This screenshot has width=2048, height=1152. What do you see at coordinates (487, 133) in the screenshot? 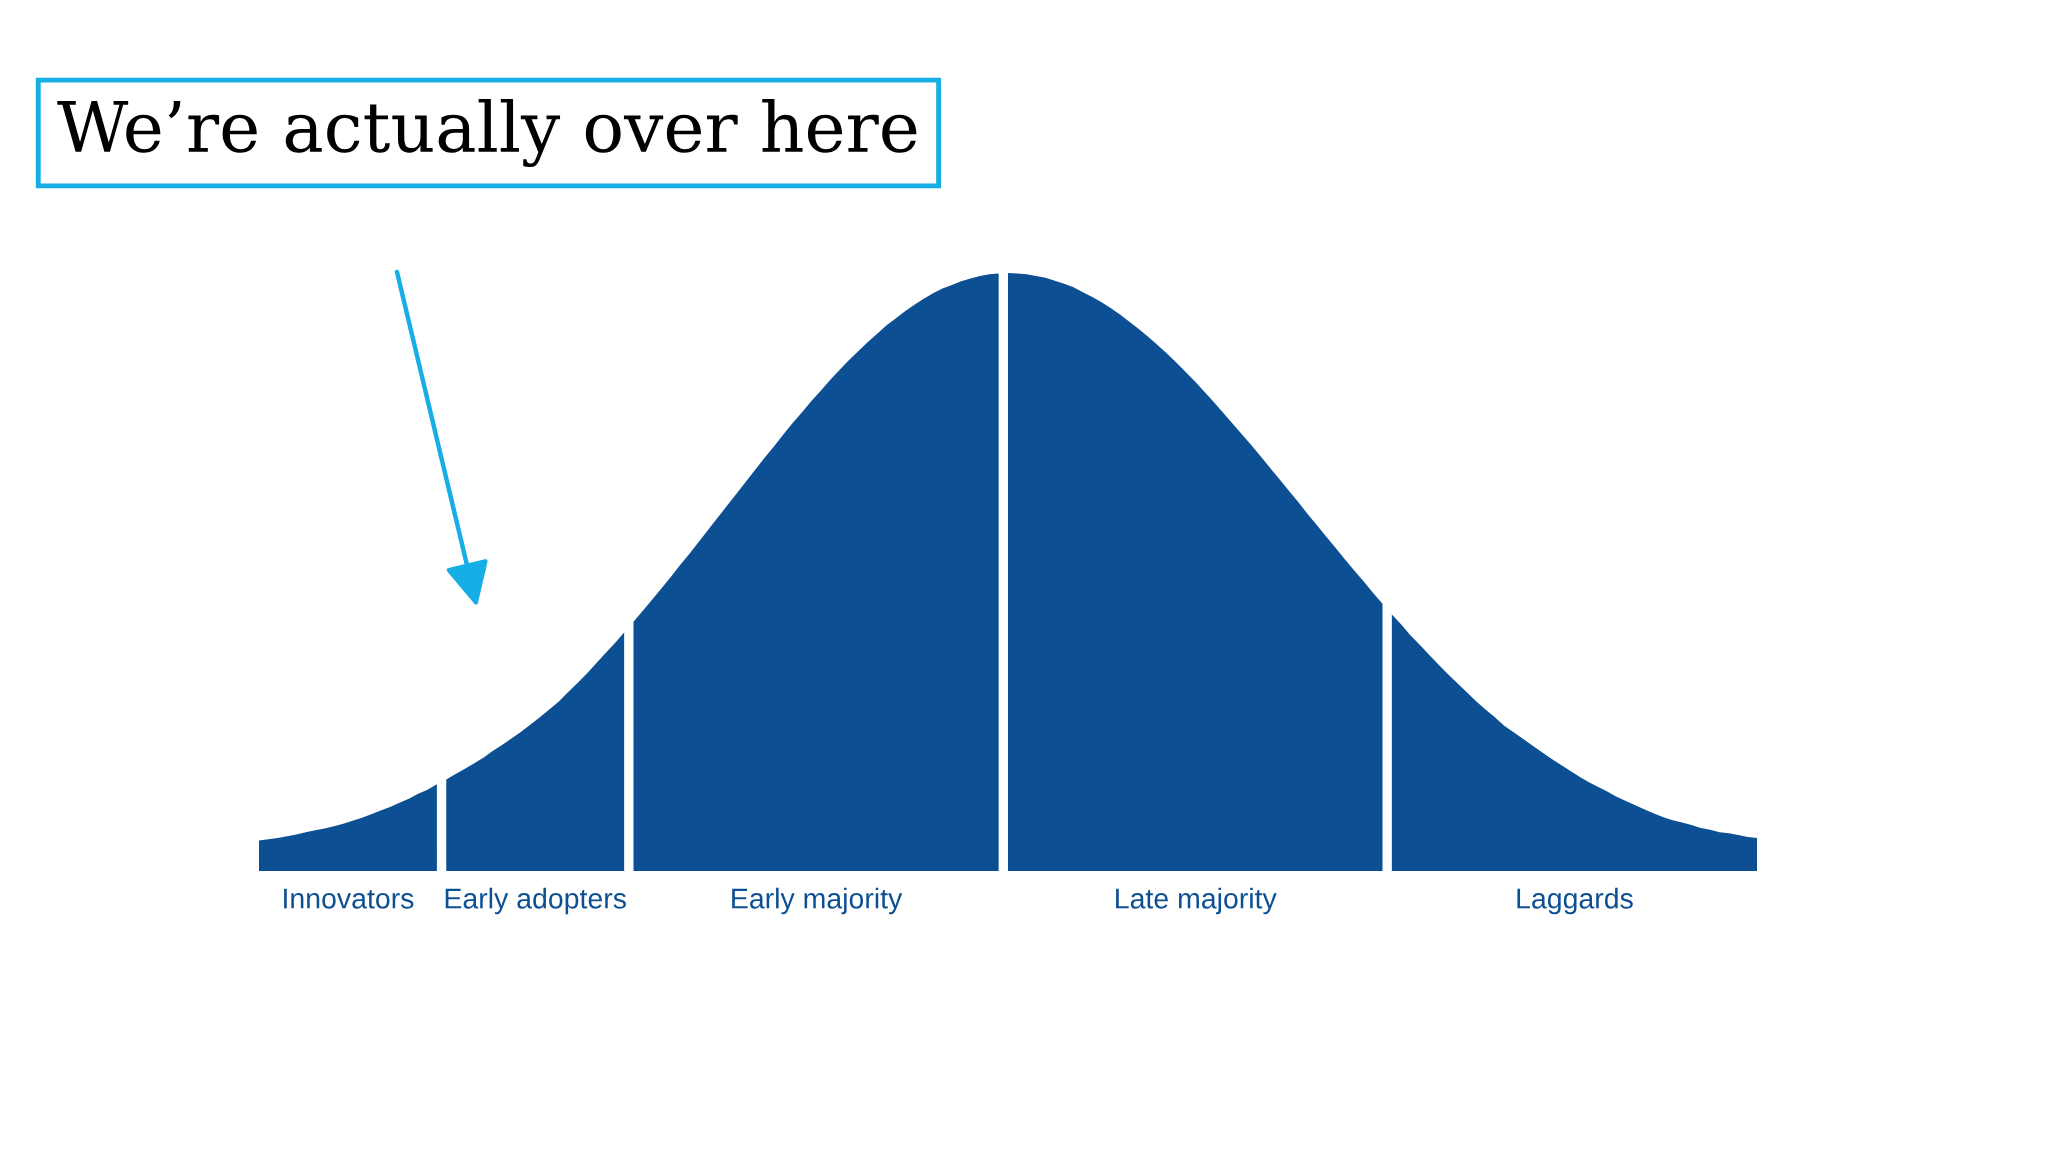
I see `text: We’re actually over here` at bounding box center [487, 133].